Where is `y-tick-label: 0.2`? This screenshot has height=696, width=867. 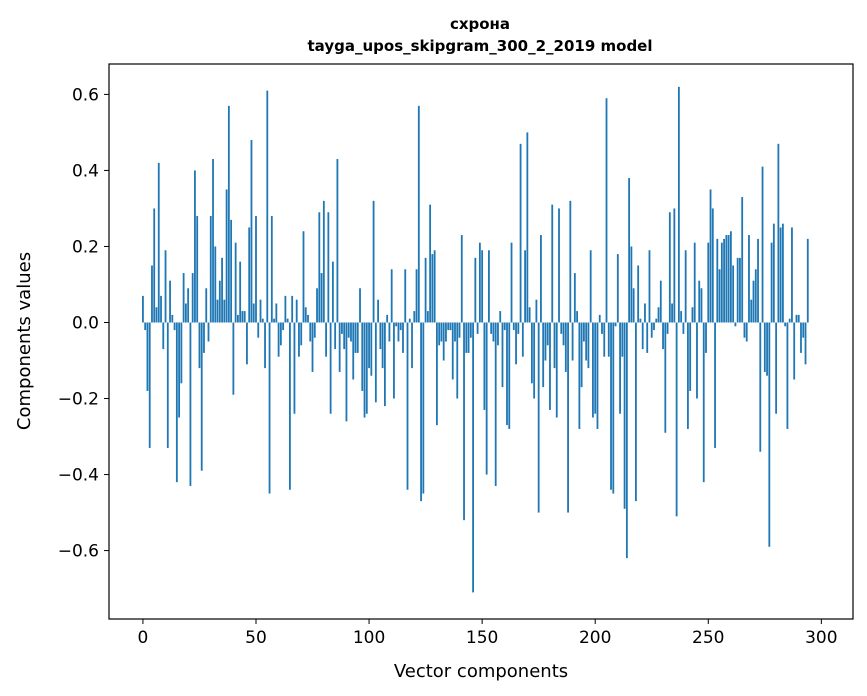 y-tick-label: 0.2 is located at coordinates (85, 247).